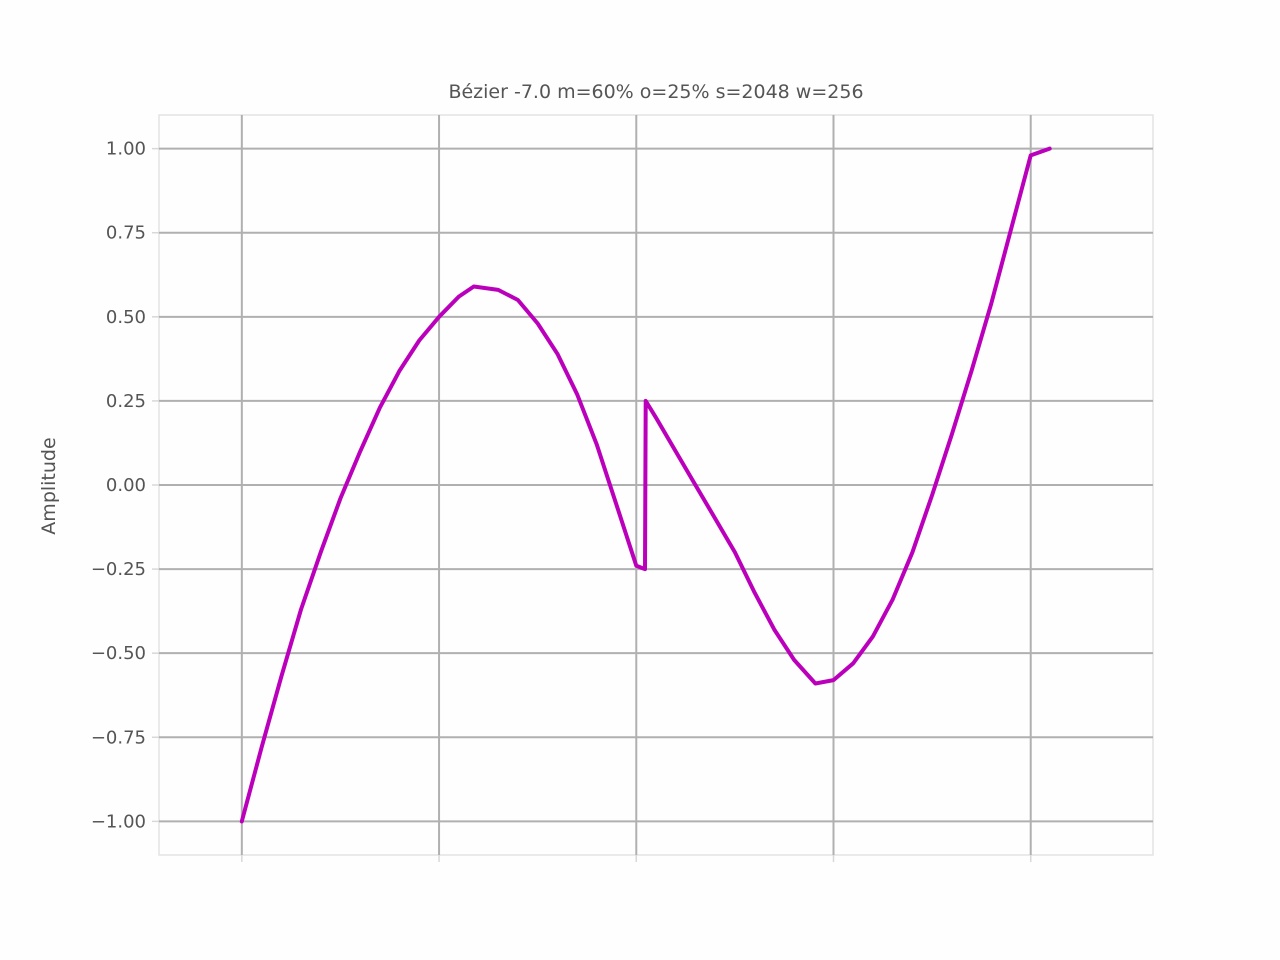 This screenshot has width=1280, height=960. I want to click on chart-title: Bézier -7.0 m=60% o=25% s=2048 w=256, so click(655, 92).